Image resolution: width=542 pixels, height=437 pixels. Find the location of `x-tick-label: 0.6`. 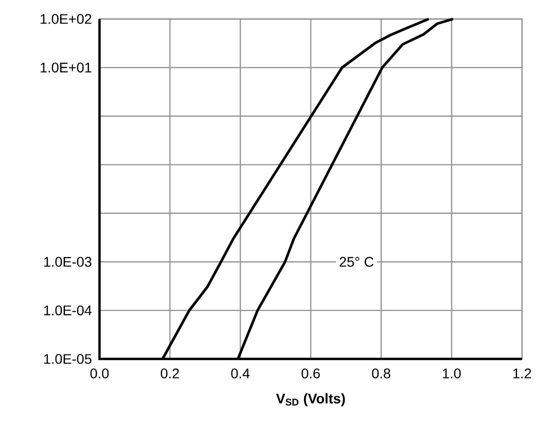

x-tick-label: 0.6 is located at coordinates (311, 373).